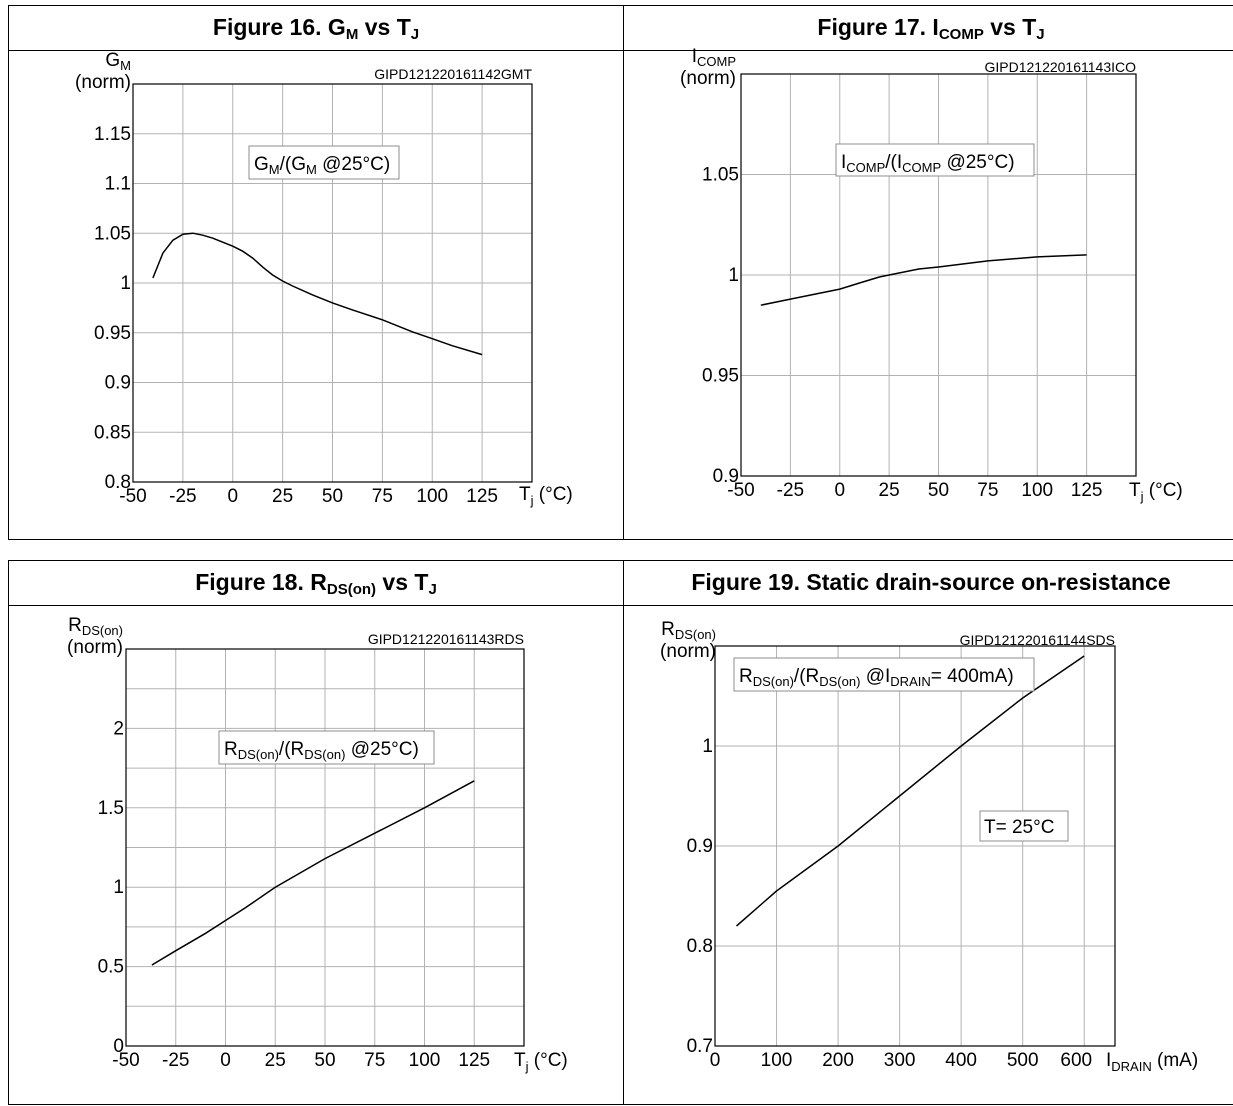  What do you see at coordinates (118, 184) in the screenshot?
I see `y-tick-label: 1.1` at bounding box center [118, 184].